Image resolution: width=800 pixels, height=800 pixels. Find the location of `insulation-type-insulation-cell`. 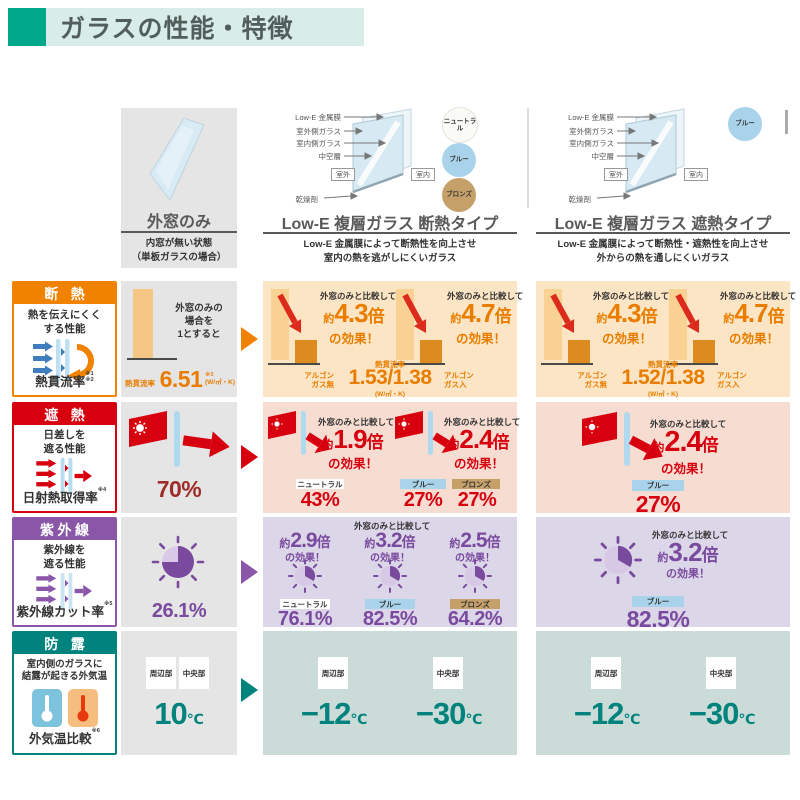

insulation-type-insulation-cell is located at coordinates (390, 339).